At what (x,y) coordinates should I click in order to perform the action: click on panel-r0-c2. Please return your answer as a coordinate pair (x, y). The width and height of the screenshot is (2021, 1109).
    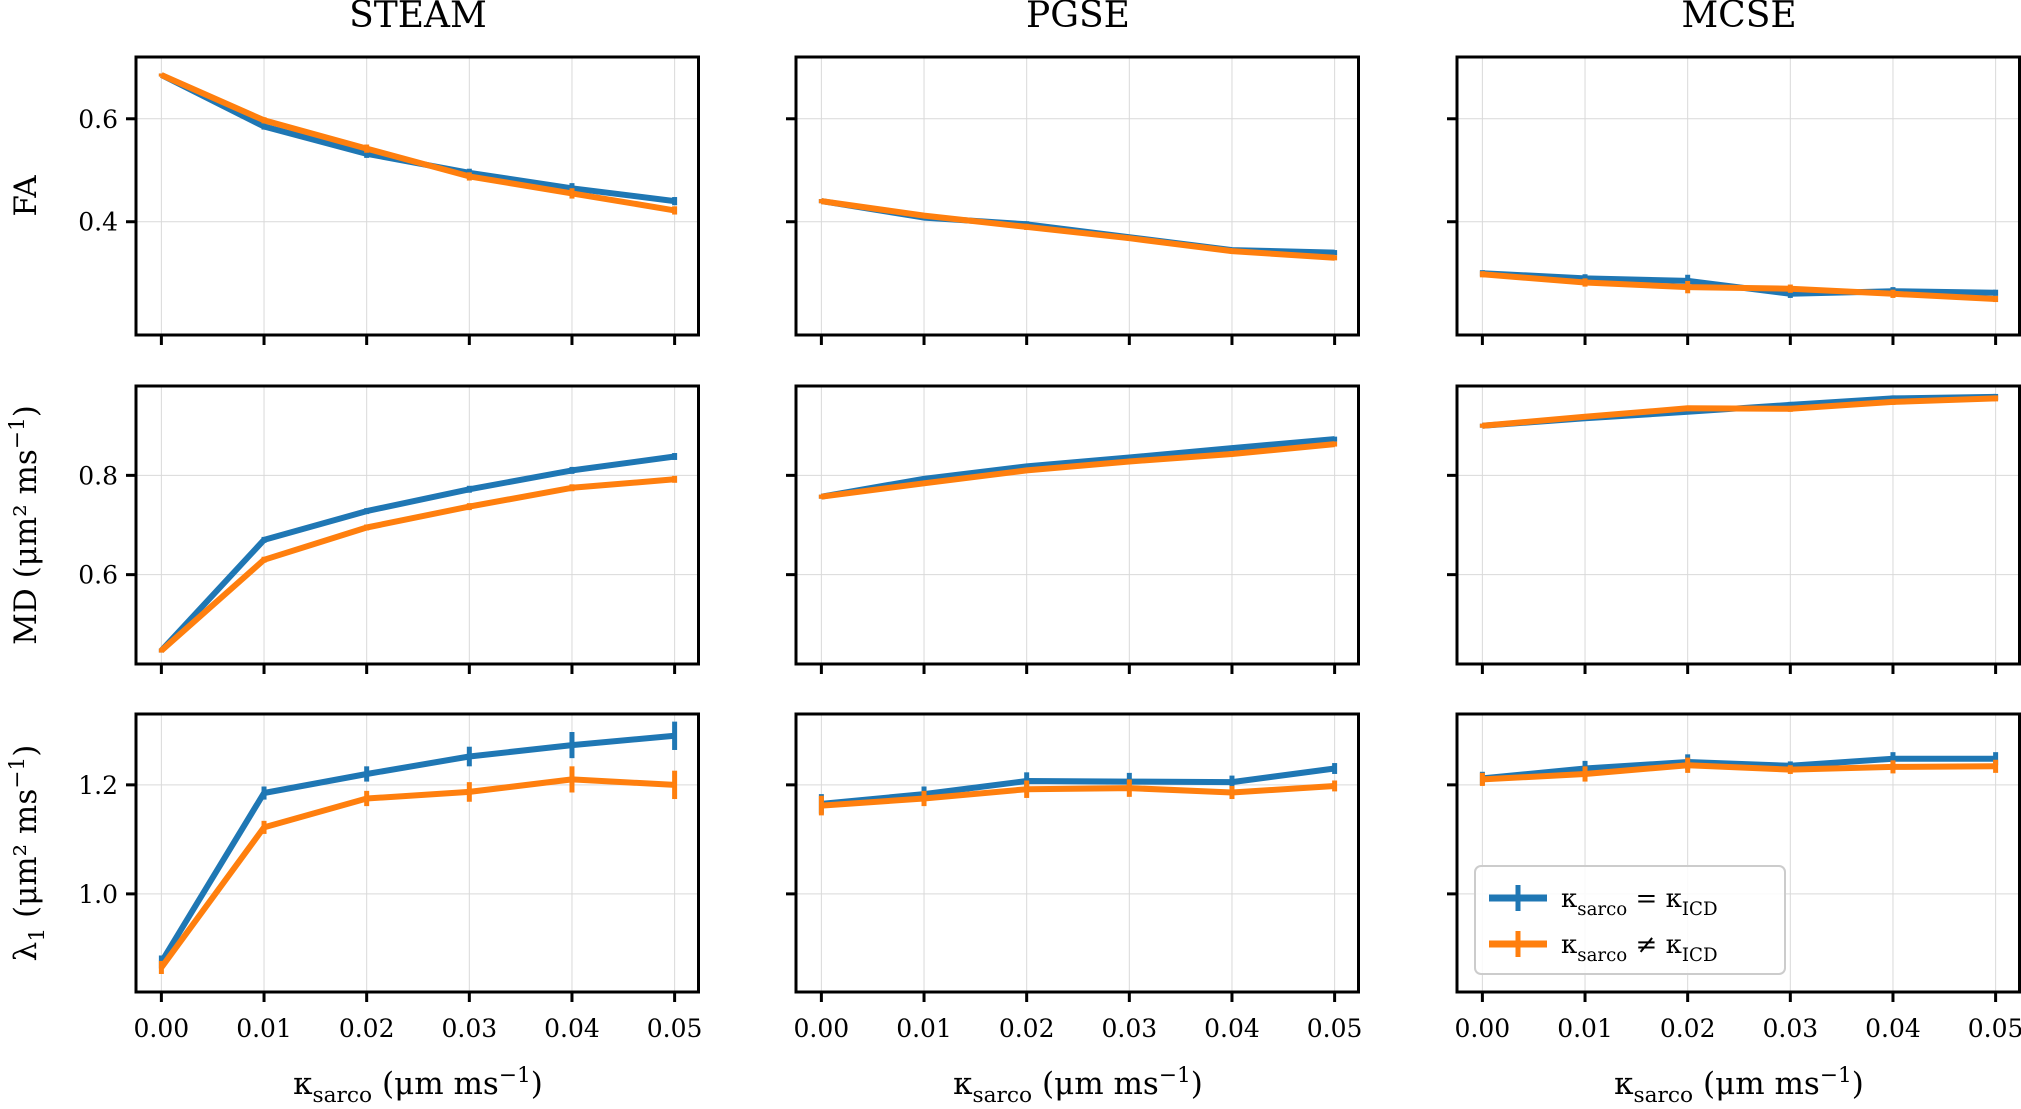
    Looking at the image, I should click on (1734, 200).